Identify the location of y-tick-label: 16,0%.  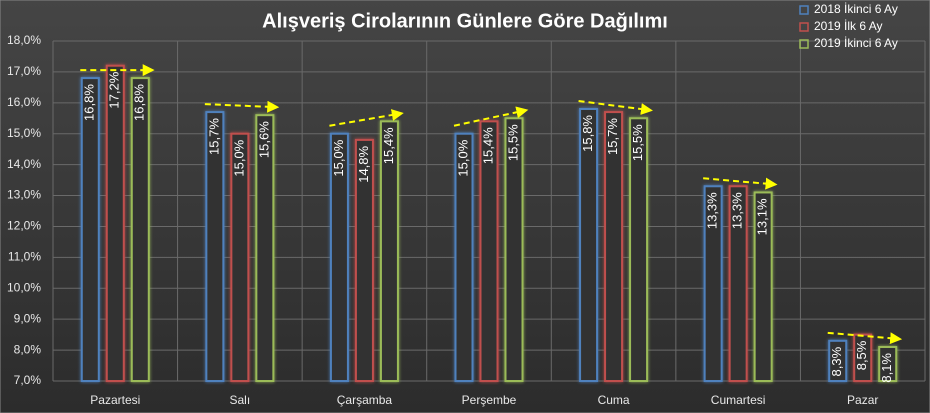
(24, 102).